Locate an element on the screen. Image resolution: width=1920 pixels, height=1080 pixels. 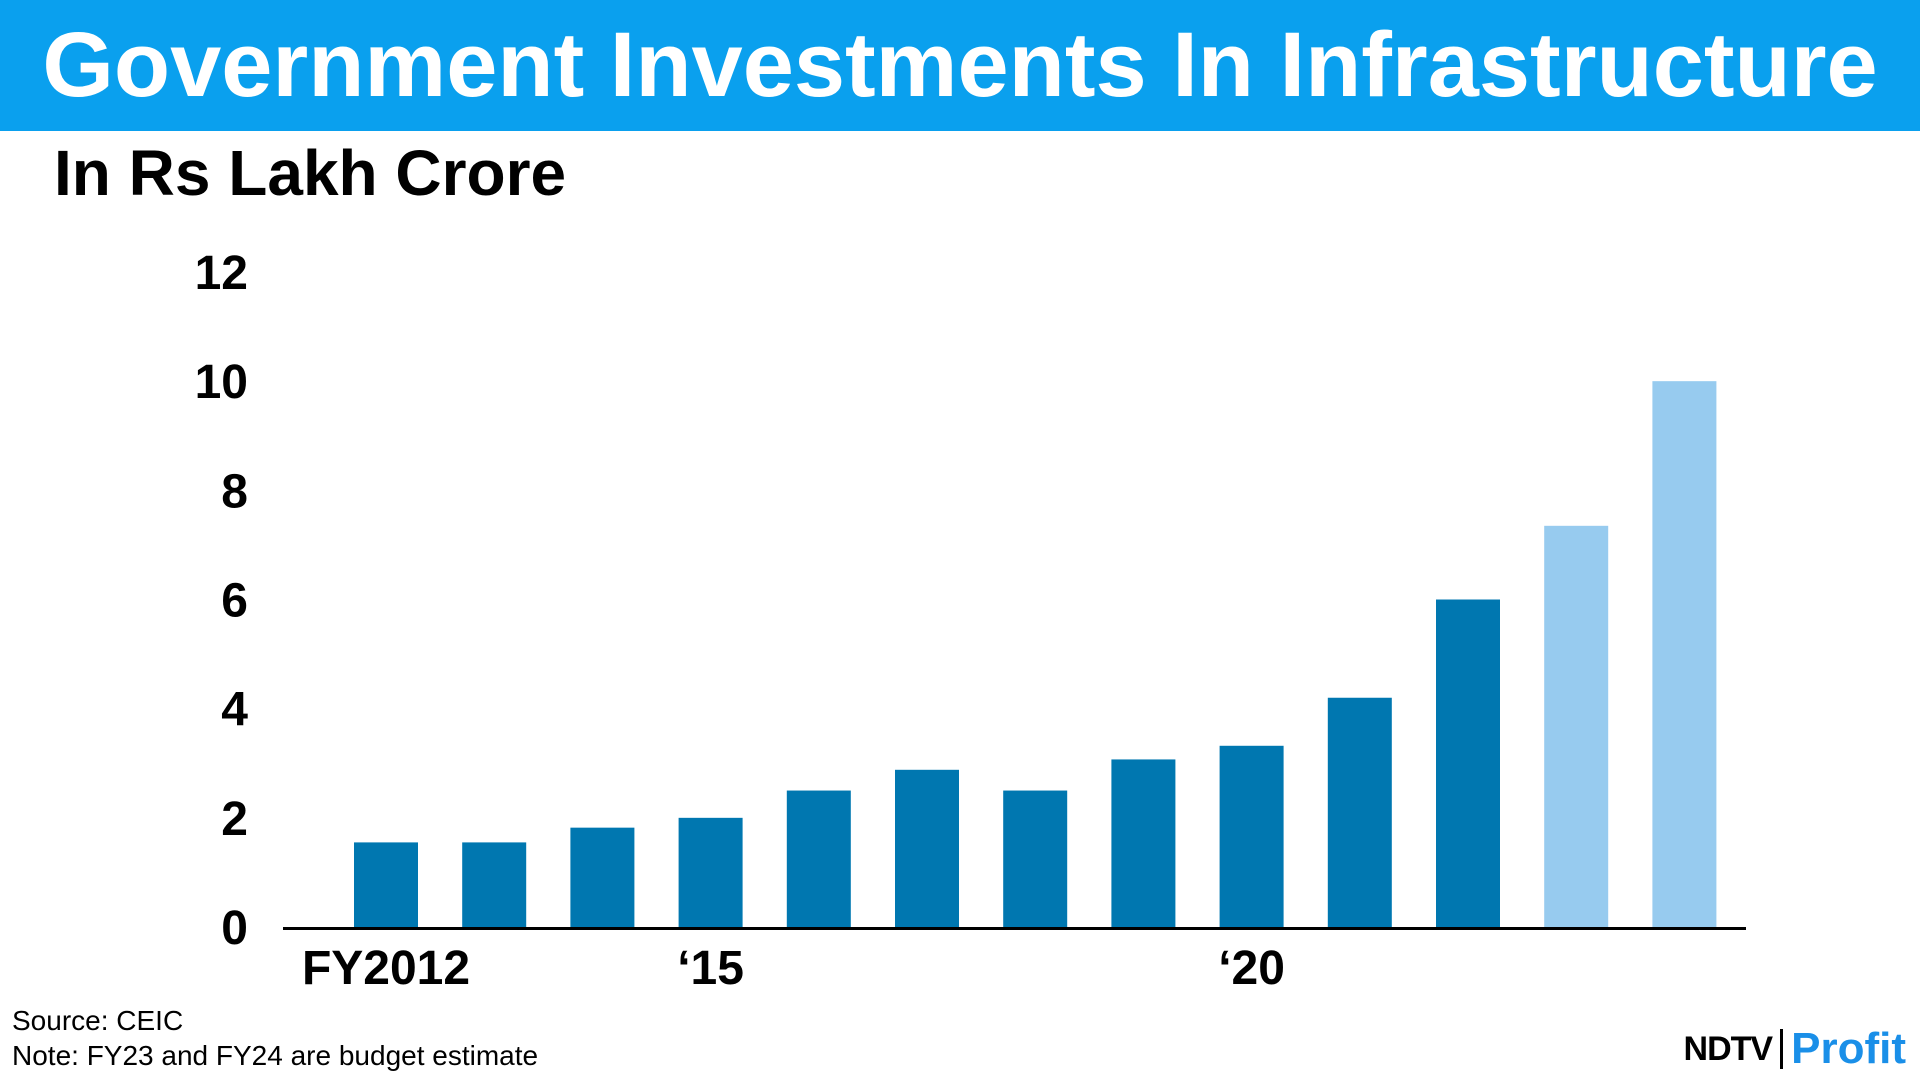
y-tick-label: 0 is located at coordinates (234, 928).